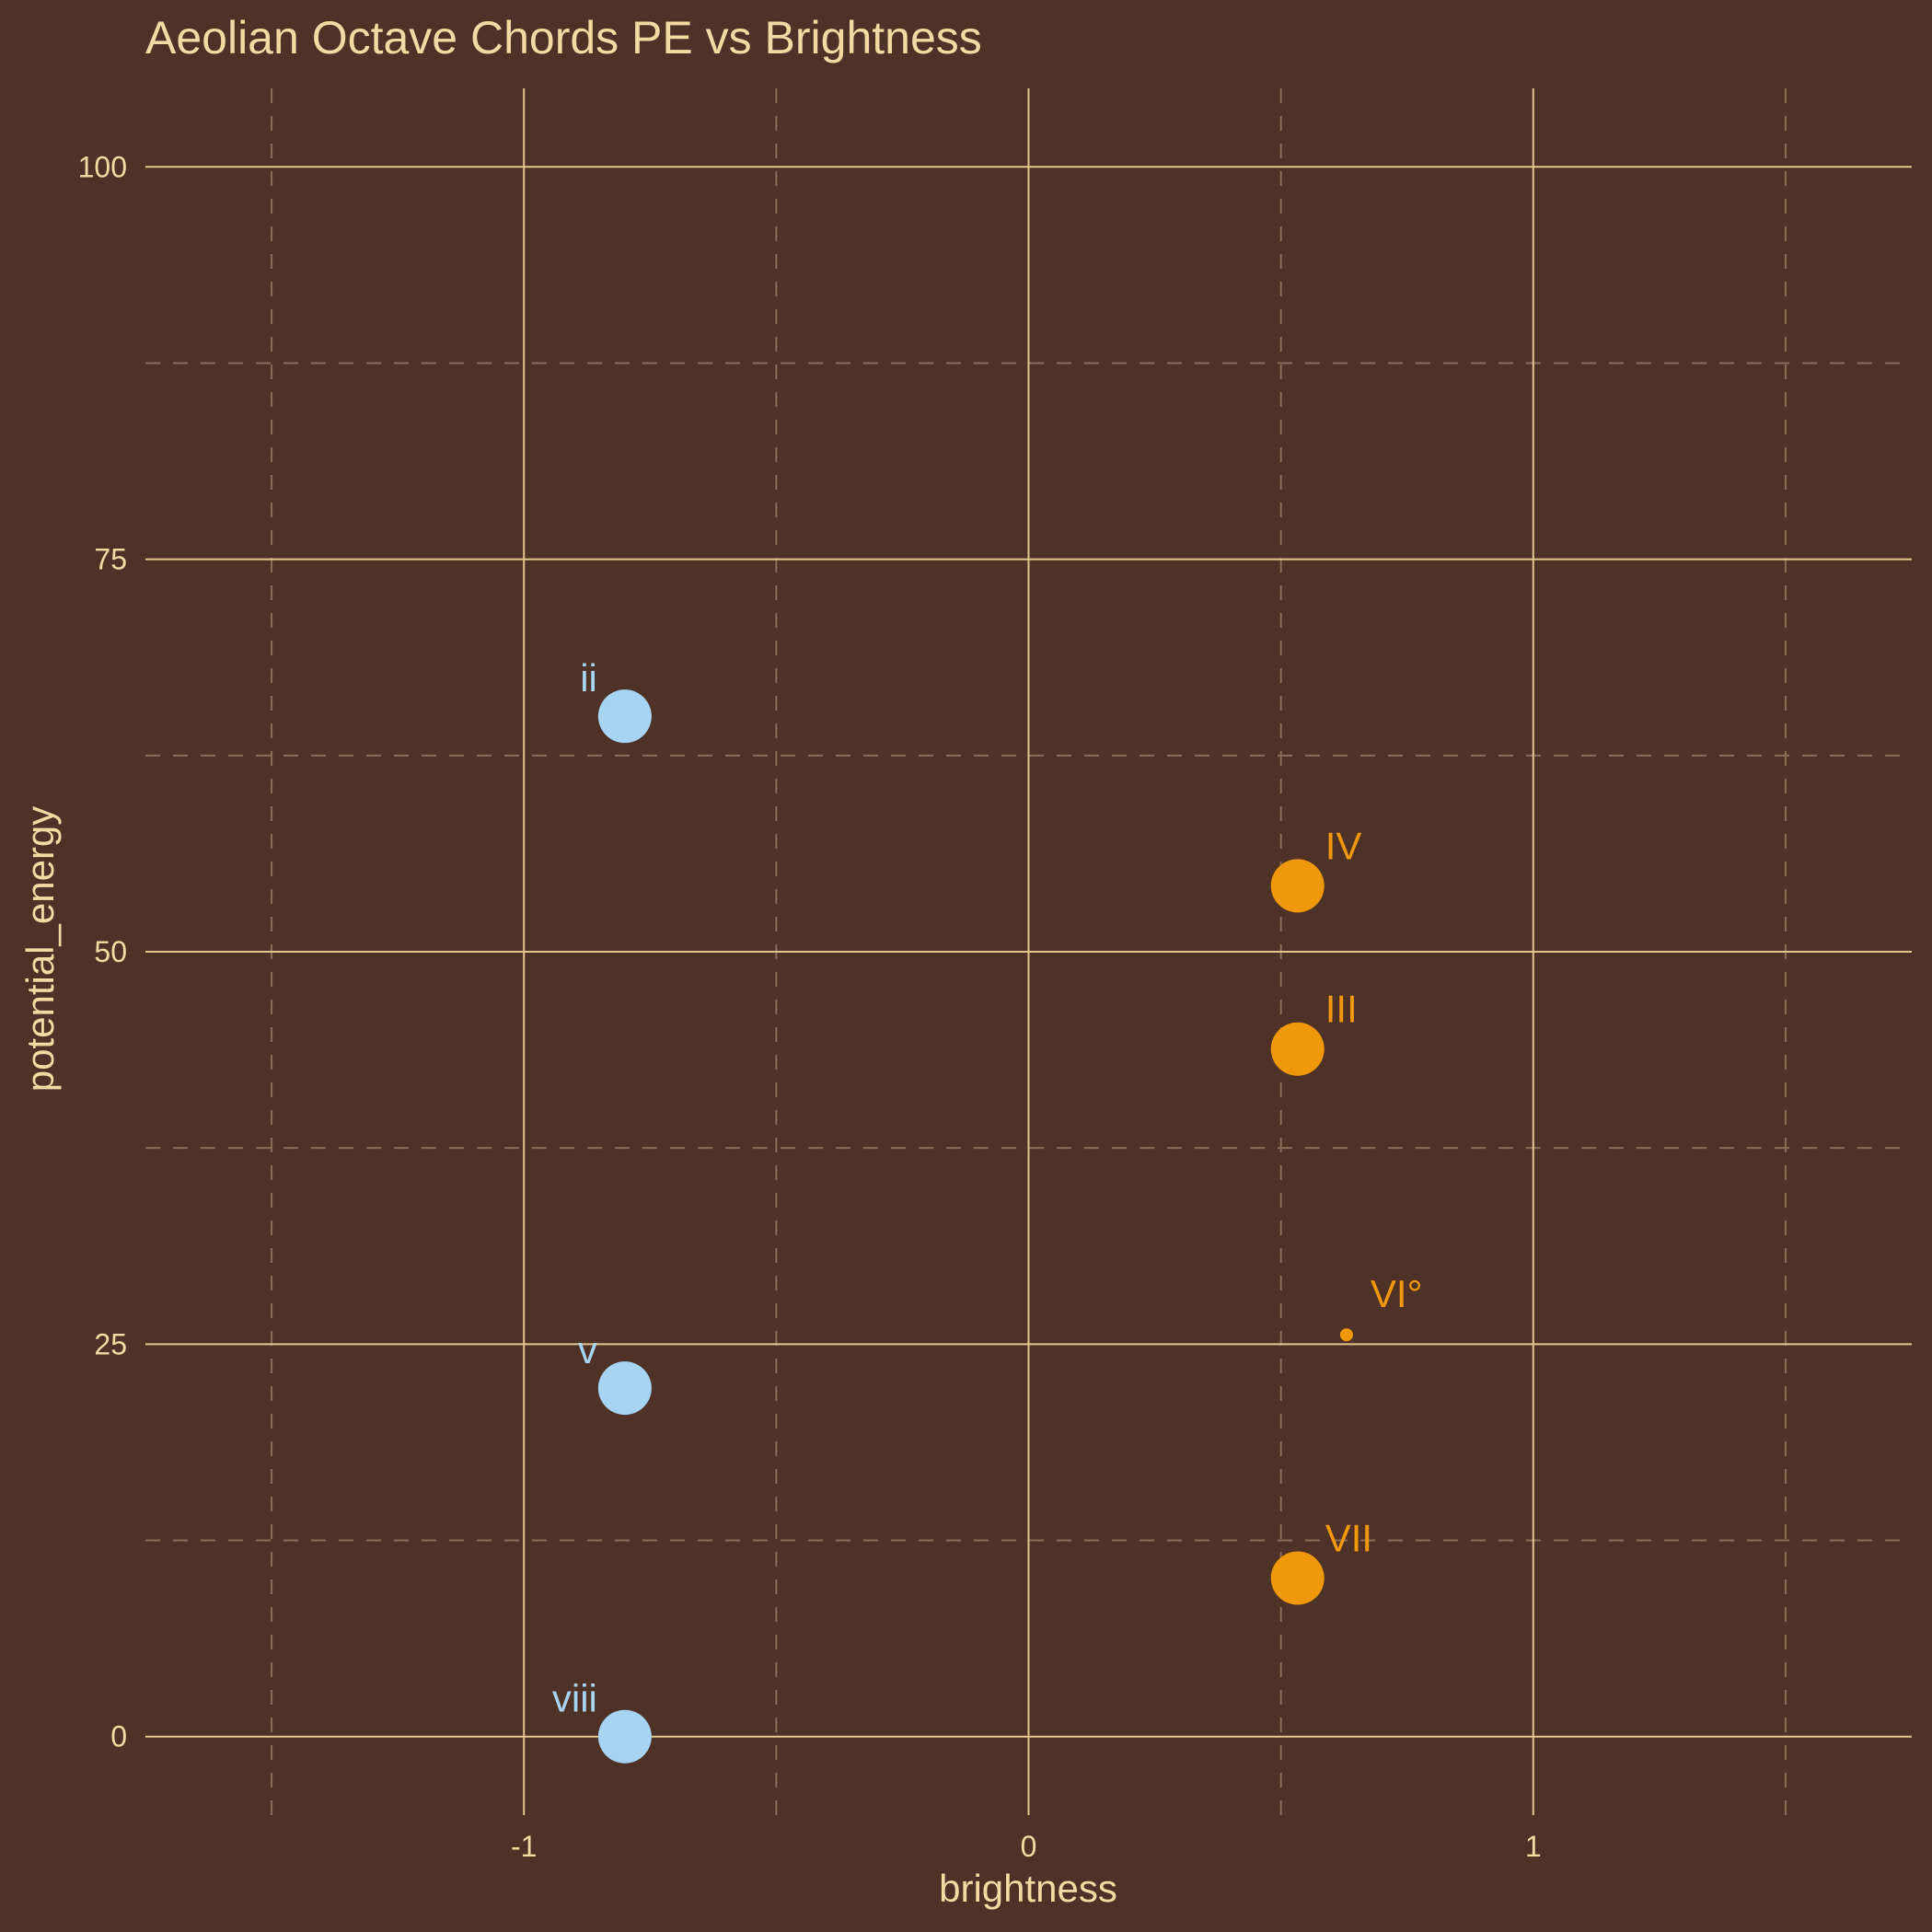 This screenshot has width=1932, height=1932. Describe the element at coordinates (119, 1737) in the screenshot. I see `y-tick-label: 0` at that location.